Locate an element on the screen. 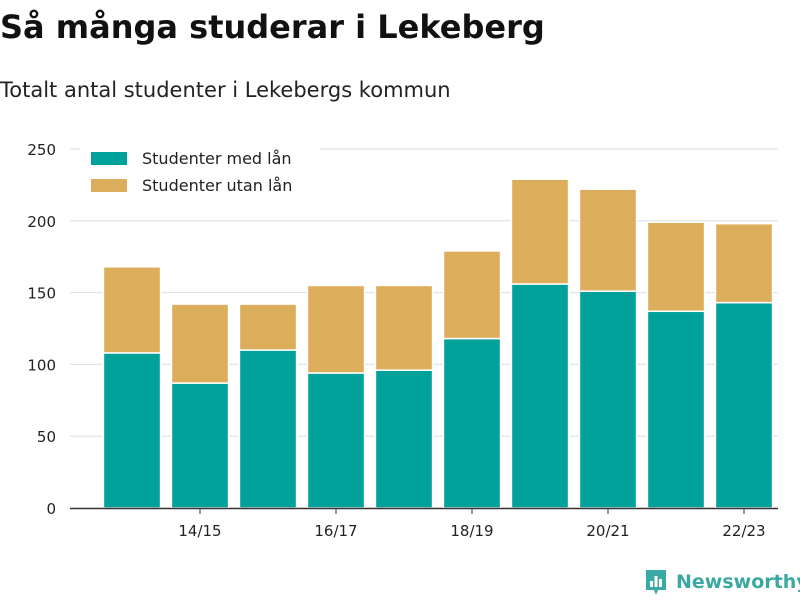 This screenshot has height=600, width=800. x-tick-label: 16/17 is located at coordinates (335, 531).